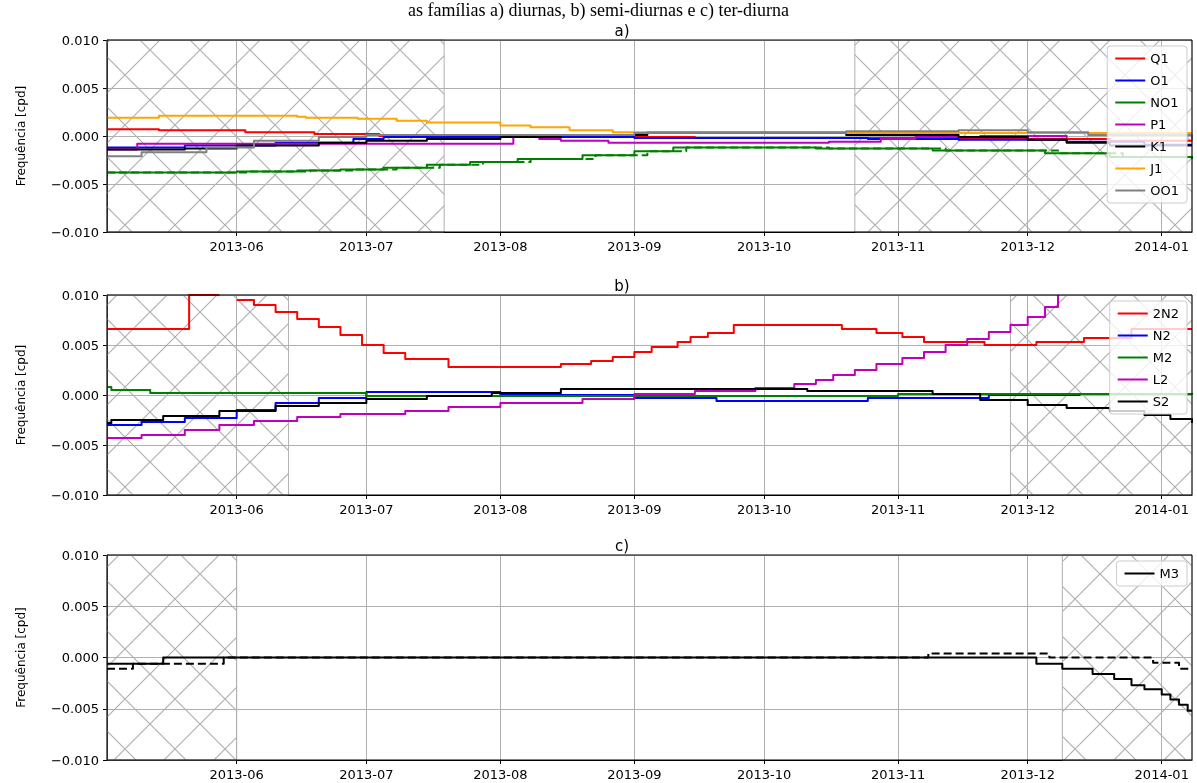 This screenshot has height=783, width=1197. I want to click on legend-label: 2N2, so click(1166, 313).